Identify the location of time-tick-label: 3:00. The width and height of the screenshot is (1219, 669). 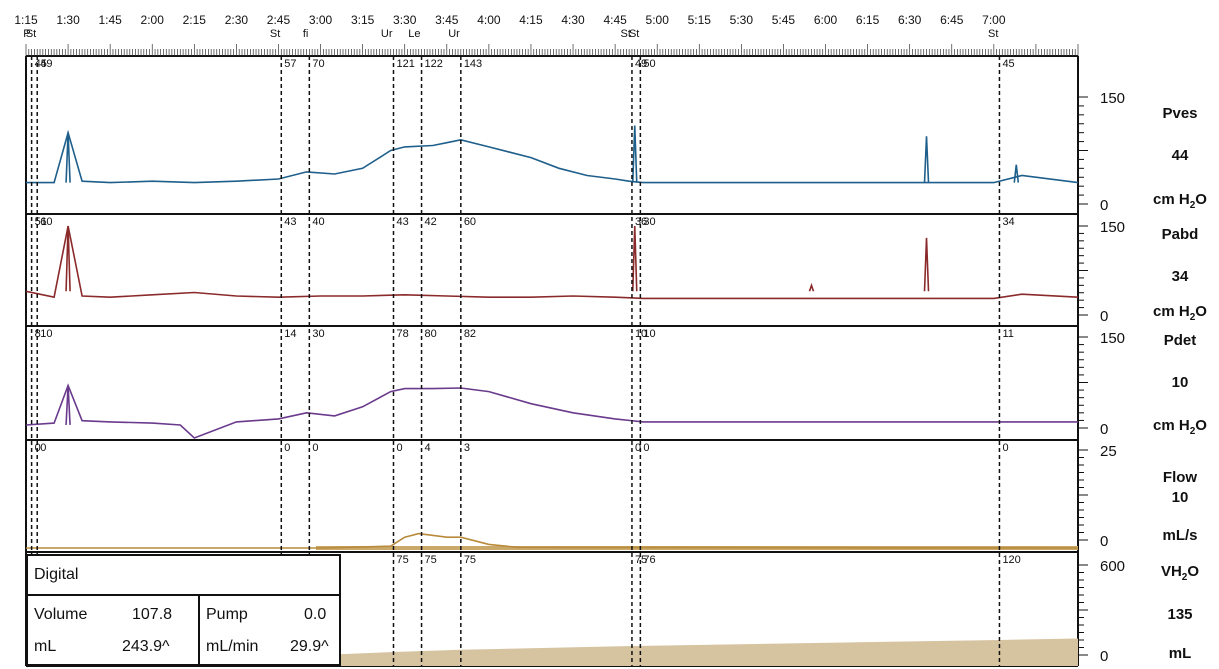
(321, 20).